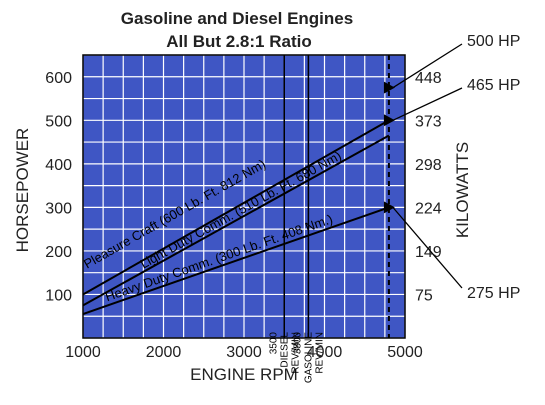 Image resolution: width=545 pixels, height=405 pixels. Describe the element at coordinates (273, 343) in the screenshot. I see `rpm-marker-label-line: 3500` at that location.